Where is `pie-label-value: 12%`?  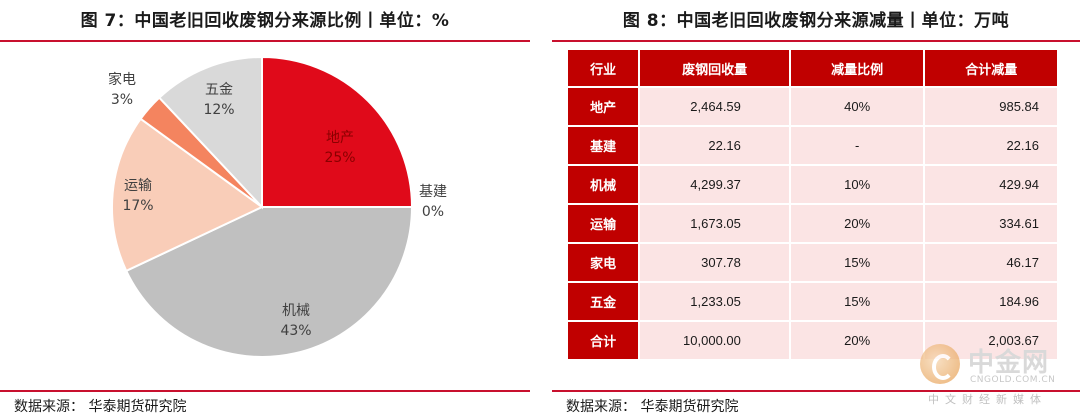
pie-label-value: 12% is located at coordinates (218, 110).